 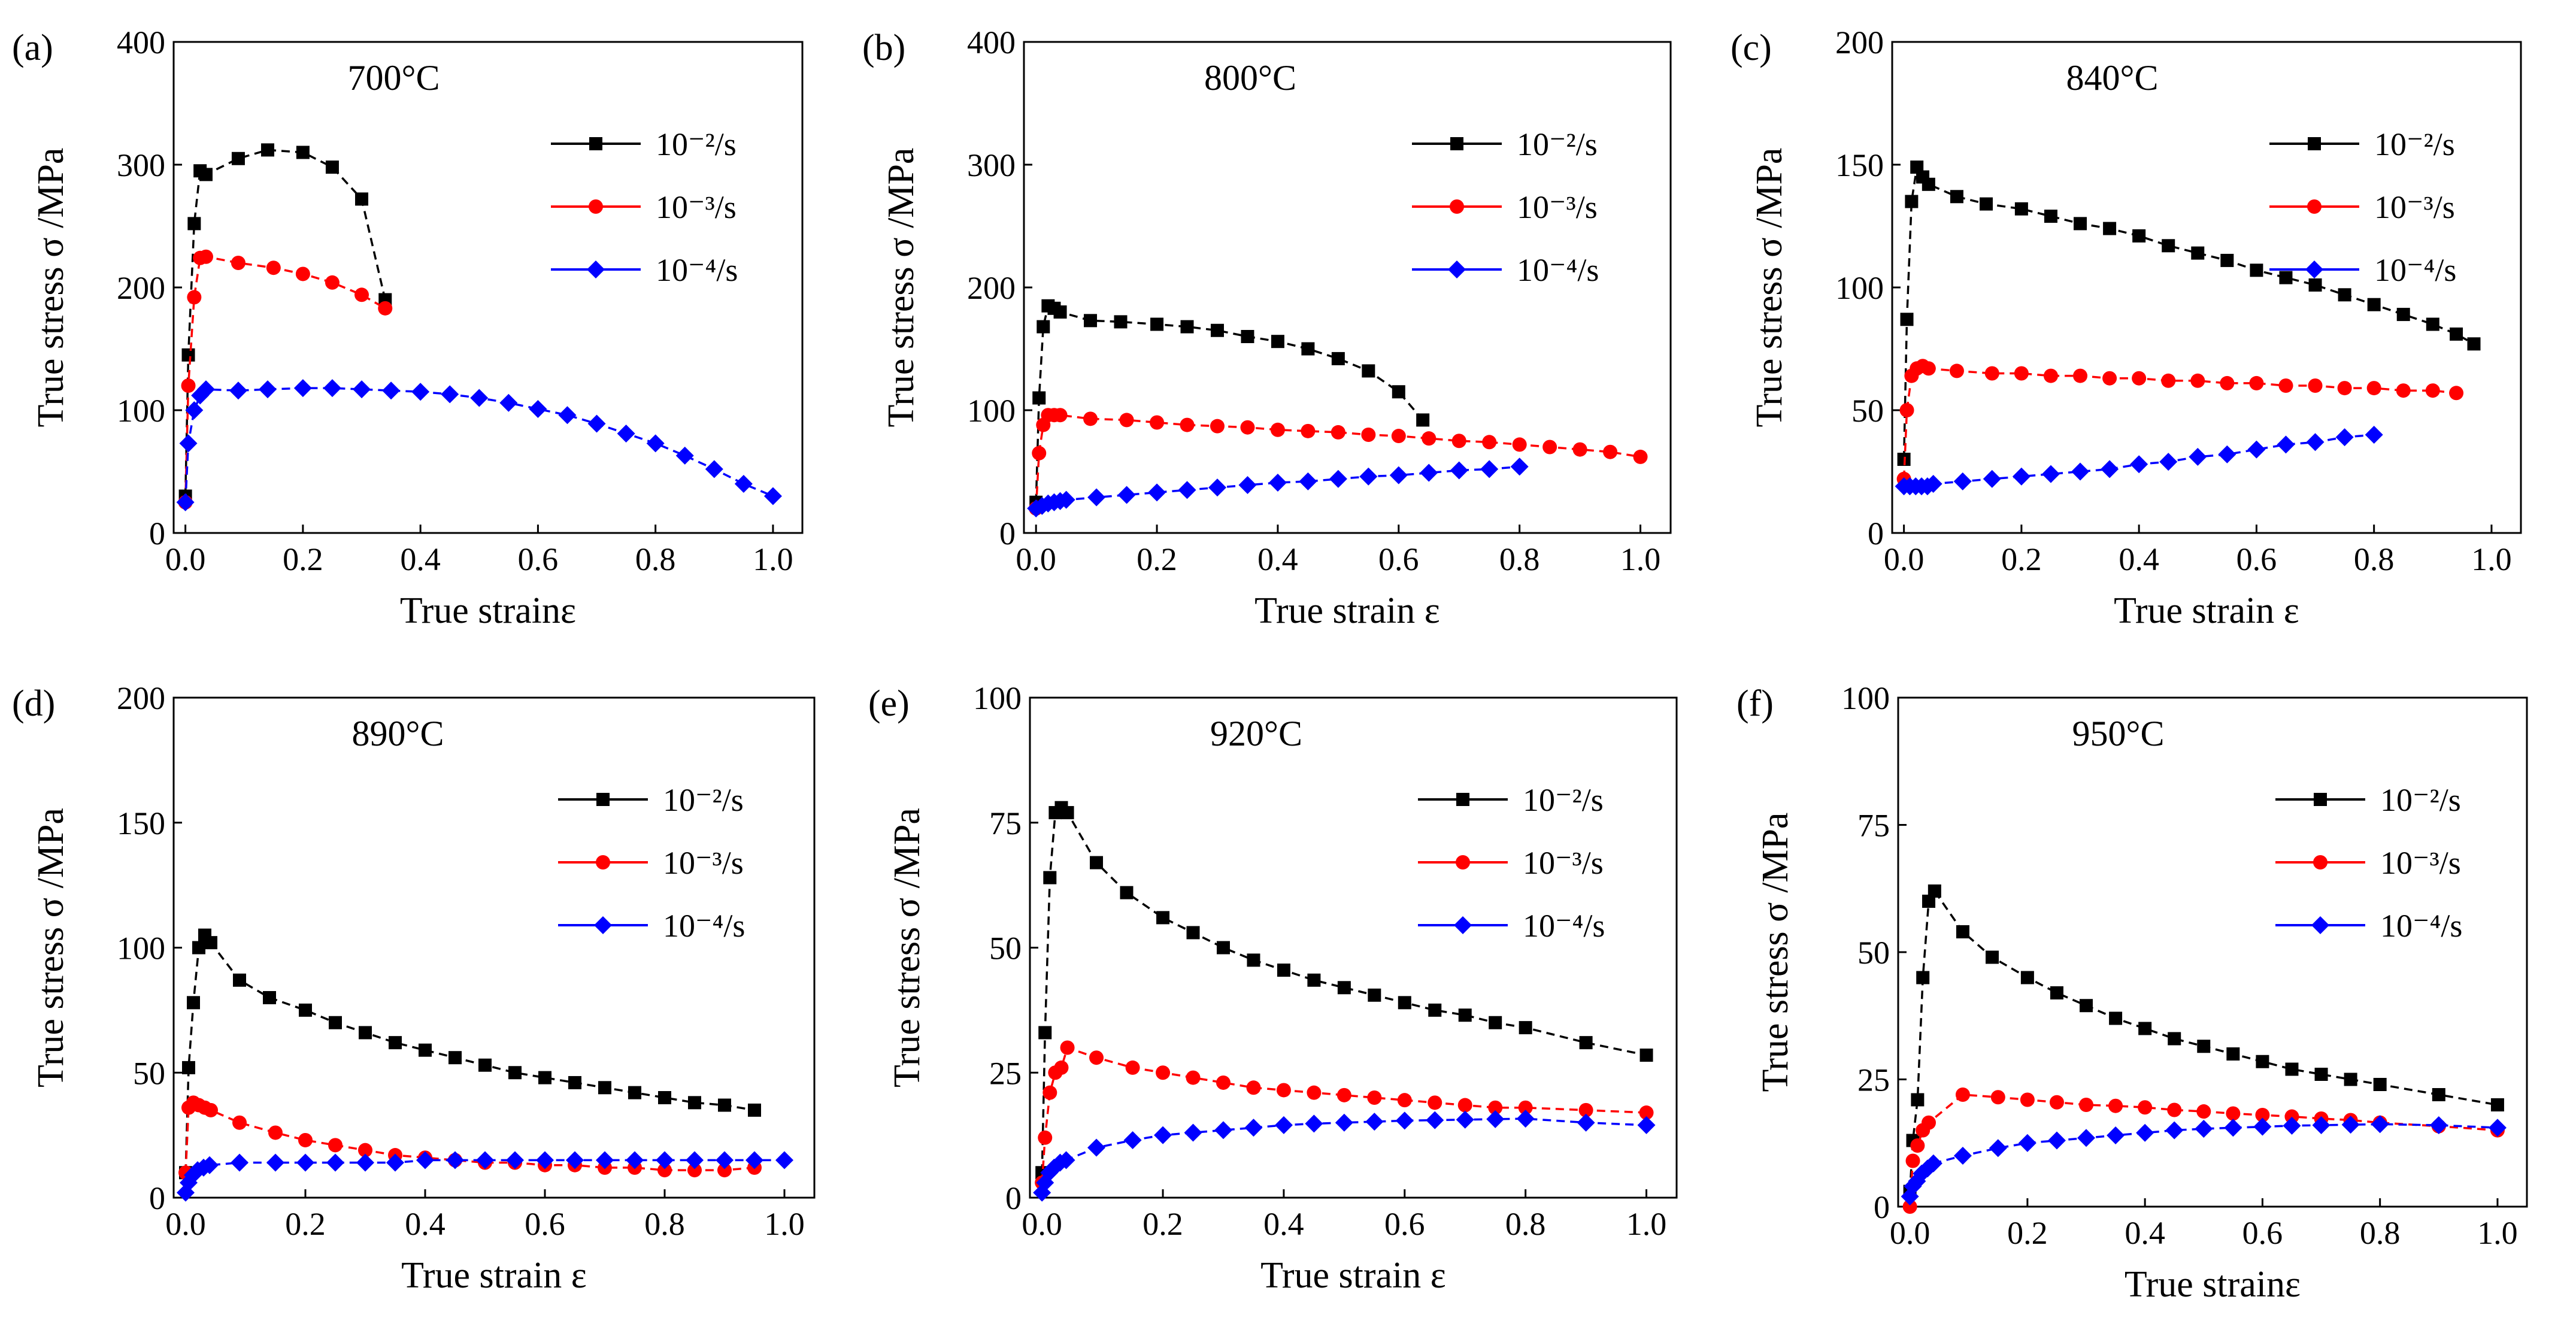 I want to click on panel-d-x-axis-title: True strain ε, so click(x=494, y=1275).